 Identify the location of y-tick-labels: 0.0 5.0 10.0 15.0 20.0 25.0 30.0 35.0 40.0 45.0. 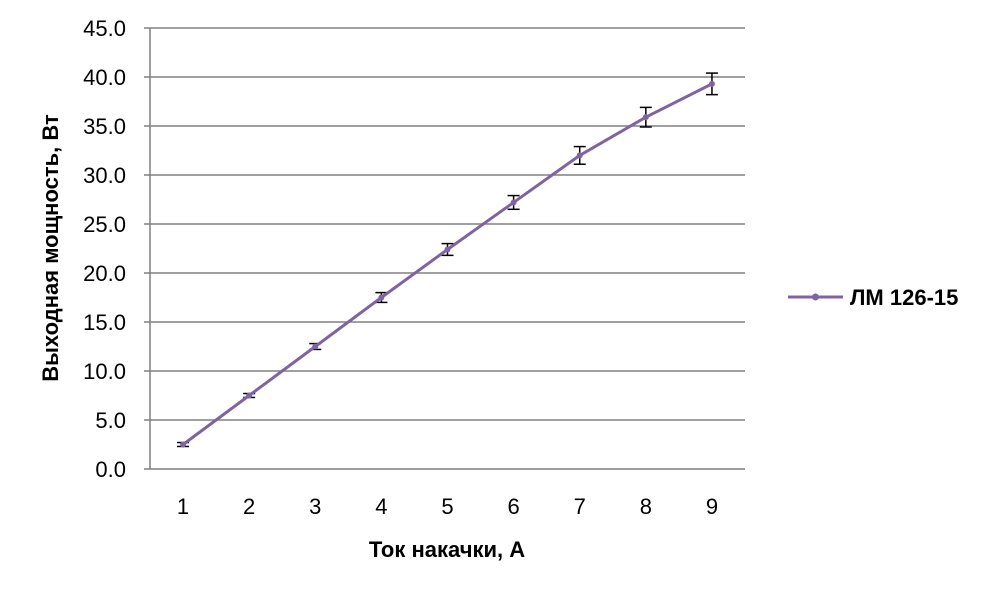
(104, 249).